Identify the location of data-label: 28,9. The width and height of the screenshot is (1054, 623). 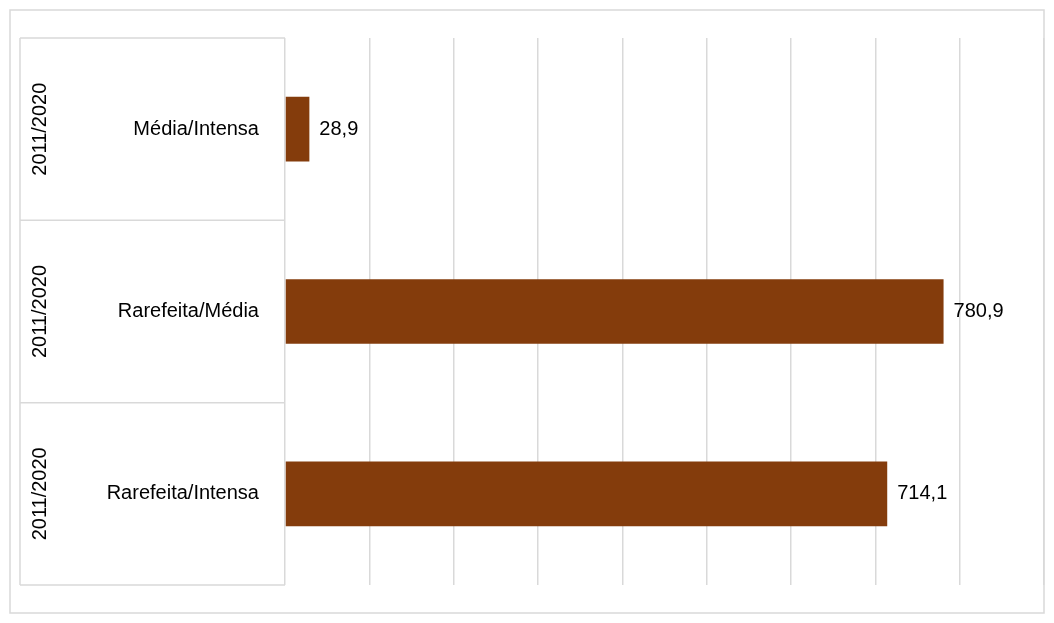
(339, 127).